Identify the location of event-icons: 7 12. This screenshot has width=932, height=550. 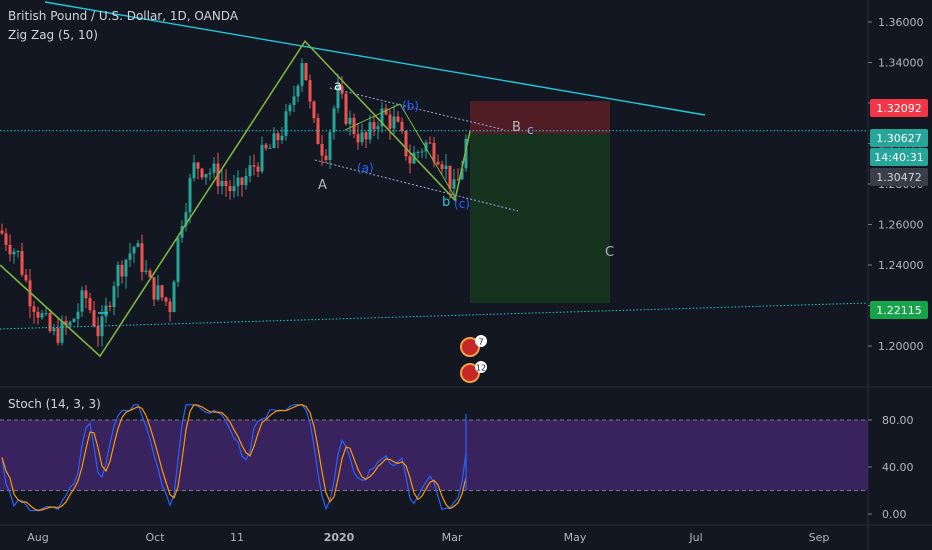
(473, 359).